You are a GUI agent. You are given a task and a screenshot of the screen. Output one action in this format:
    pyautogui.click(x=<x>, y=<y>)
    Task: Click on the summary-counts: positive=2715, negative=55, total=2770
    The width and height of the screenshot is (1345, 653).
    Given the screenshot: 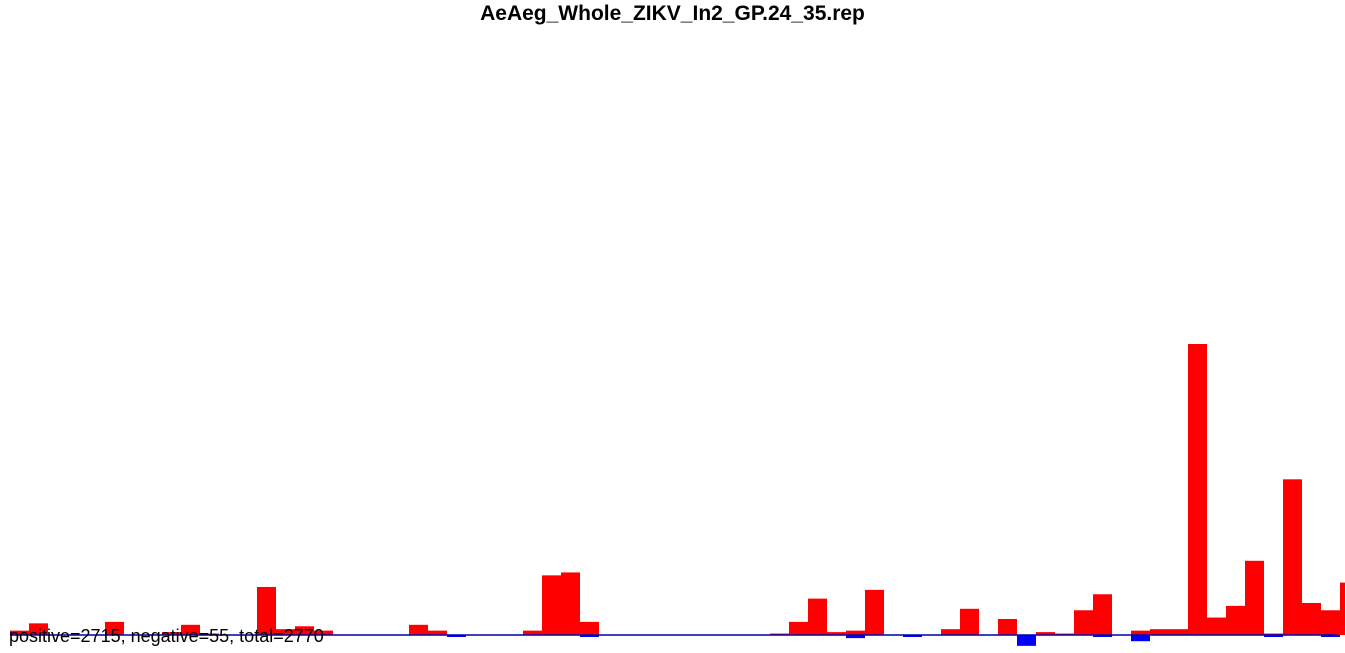 What is the action you would take?
    pyautogui.click(x=166, y=636)
    